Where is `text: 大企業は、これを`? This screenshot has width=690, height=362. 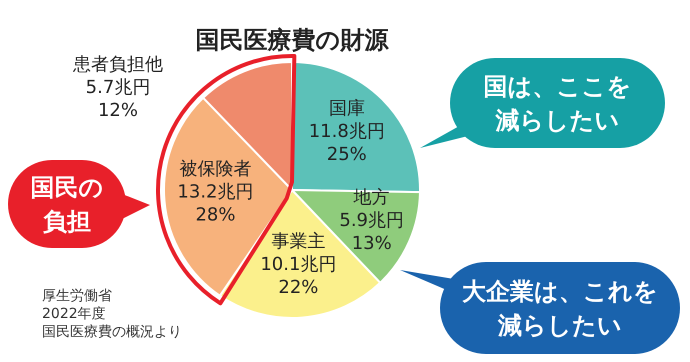
text: 大企業は、これを is located at coordinates (560, 292).